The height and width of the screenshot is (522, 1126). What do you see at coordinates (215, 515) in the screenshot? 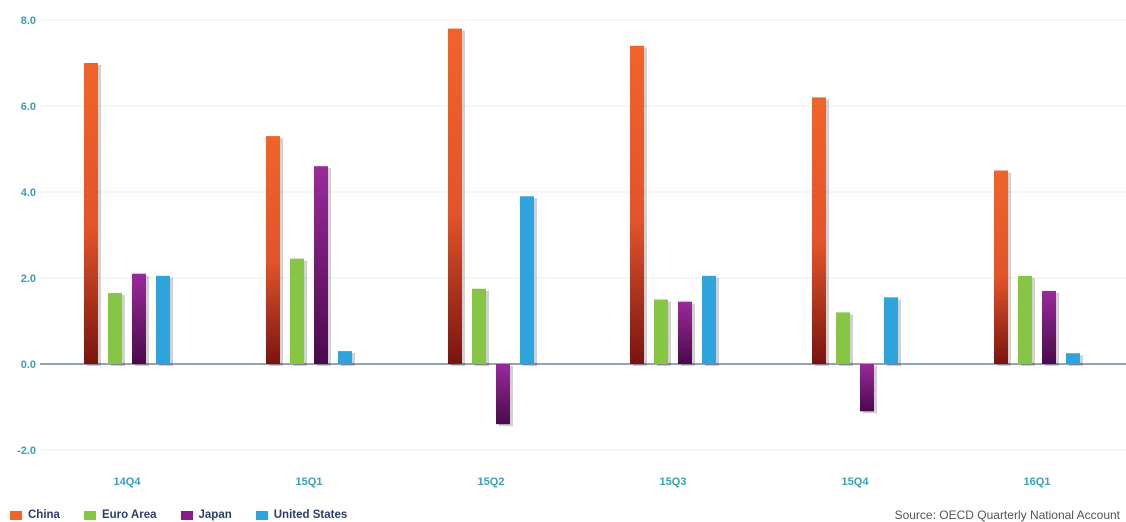
I see `legend-label-japan: Japan` at bounding box center [215, 515].